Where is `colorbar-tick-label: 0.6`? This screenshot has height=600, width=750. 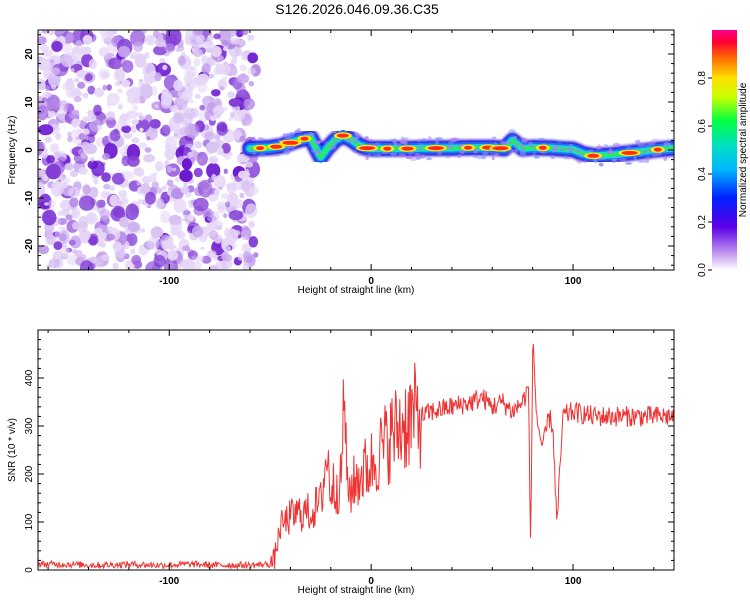 colorbar-tick-label: 0.6 is located at coordinates (702, 126).